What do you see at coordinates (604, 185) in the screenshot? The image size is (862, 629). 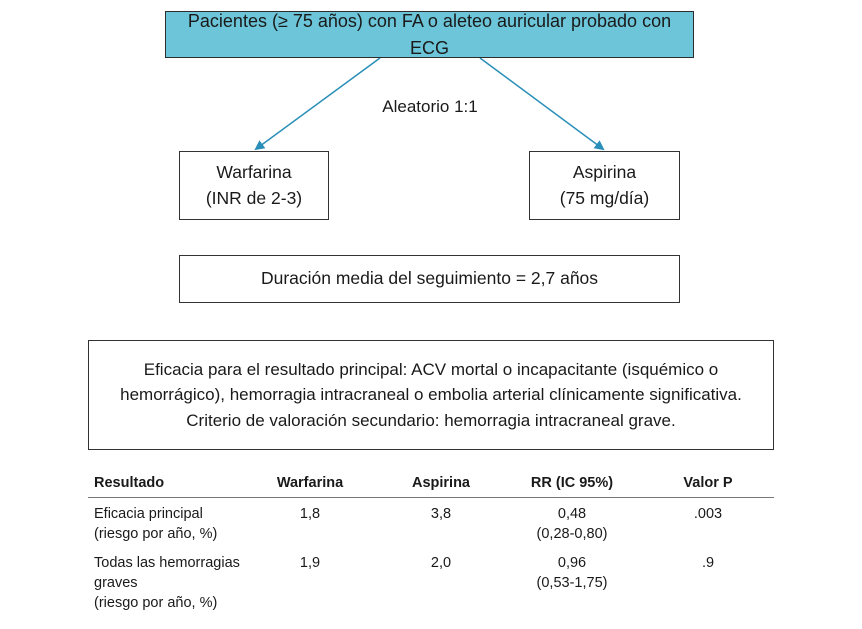 I see `aspirina-arm-box: Aspirina (75 mg/día)` at bounding box center [604, 185].